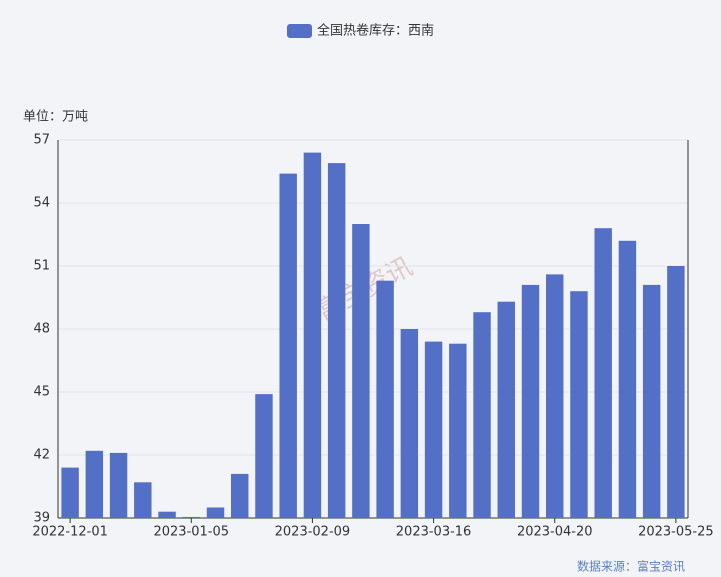  I want to click on unit-label: 单位：万吨, so click(55, 117).